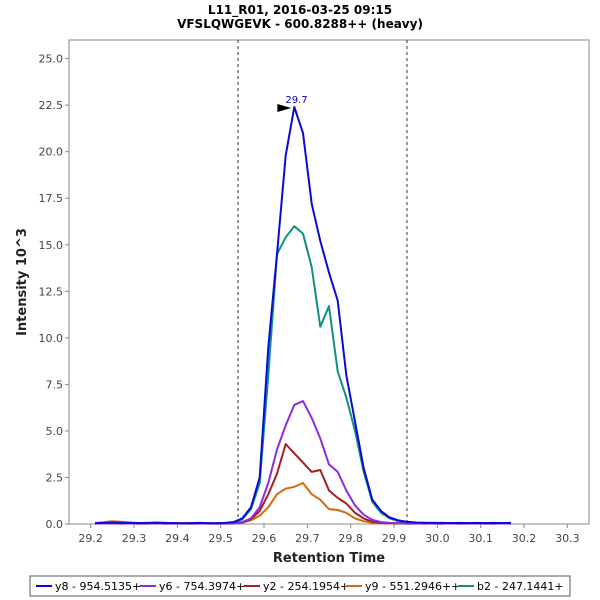 Image resolution: width=600 pixels, height=600 pixels. Describe the element at coordinates (55, 384) in the screenshot. I see `y-tick-label: 7.5` at that location.